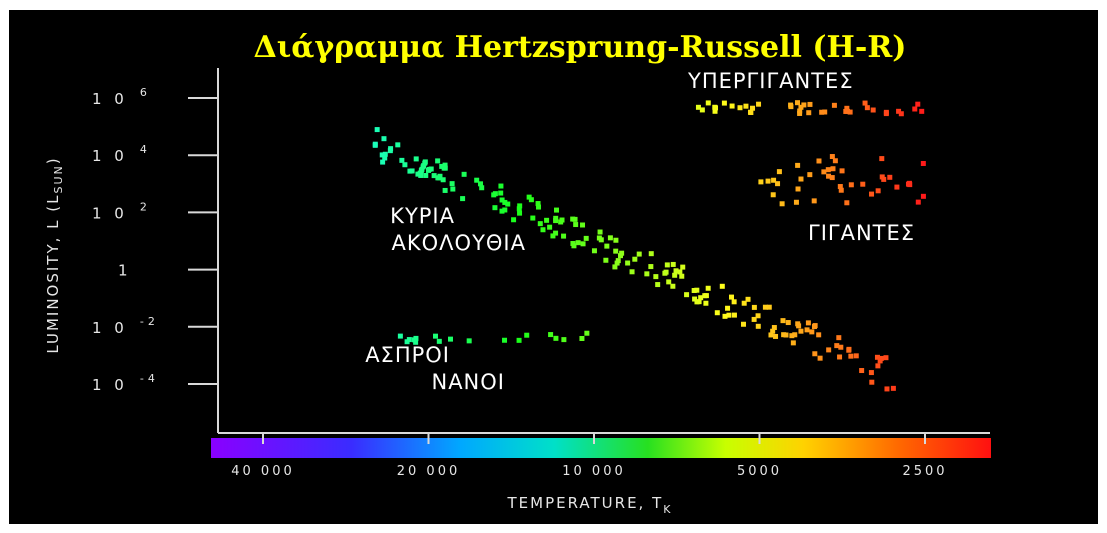 Image resolution: width=1107 pixels, height=533 pixels. Describe the element at coordinates (263, 471) in the screenshot. I see `x-tick-label: 40 000` at that location.